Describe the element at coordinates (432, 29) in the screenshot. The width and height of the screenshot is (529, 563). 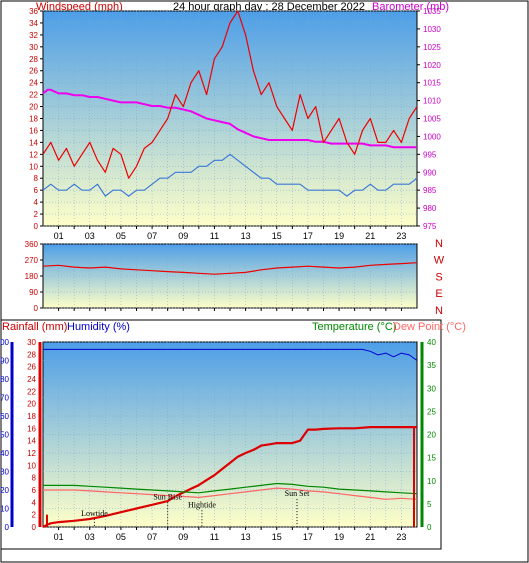
I see `baro-ytick-label: 1030` at that location.